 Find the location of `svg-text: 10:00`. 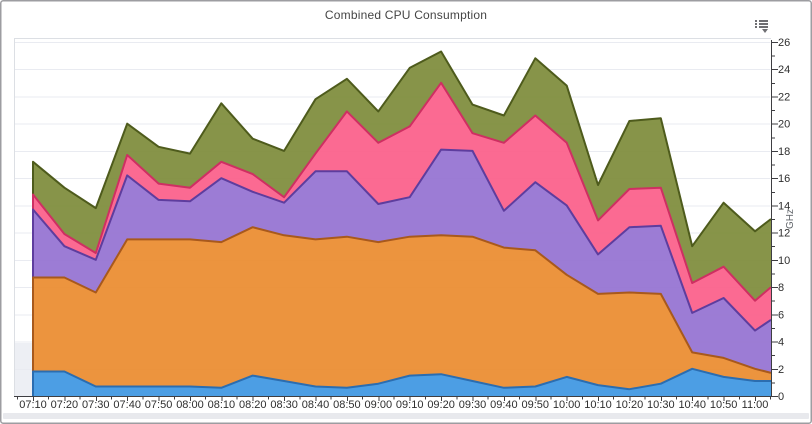

svg-text: 10:00 is located at coordinates (567, 405).